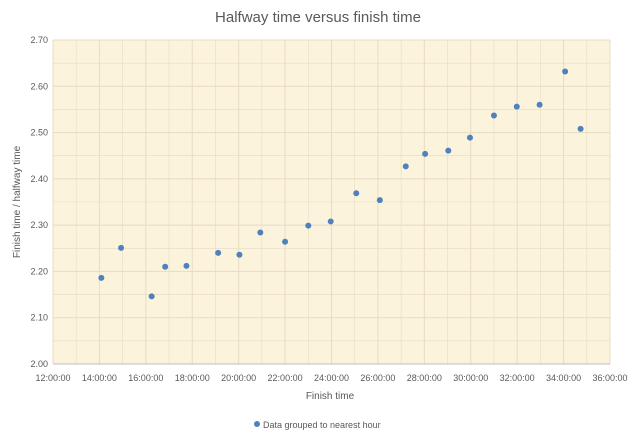 The height and width of the screenshot is (441, 640). What do you see at coordinates (517, 378) in the screenshot?
I see `x-tick-label: 32:00:00` at bounding box center [517, 378].